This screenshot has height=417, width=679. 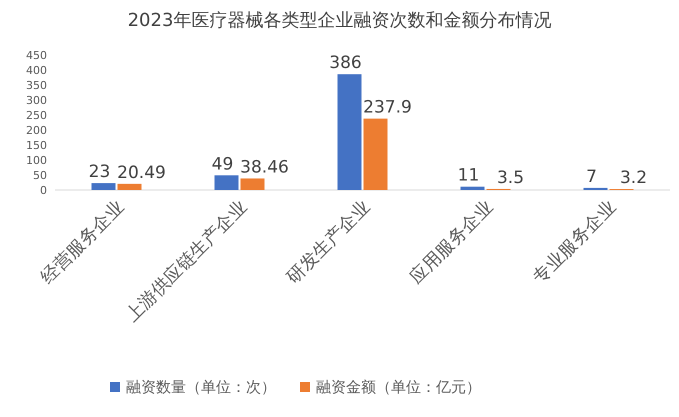 What do you see at coordinates (398, 387) in the screenshot?
I see `legend-label: 融资金额（单位：亿元）` at bounding box center [398, 387].